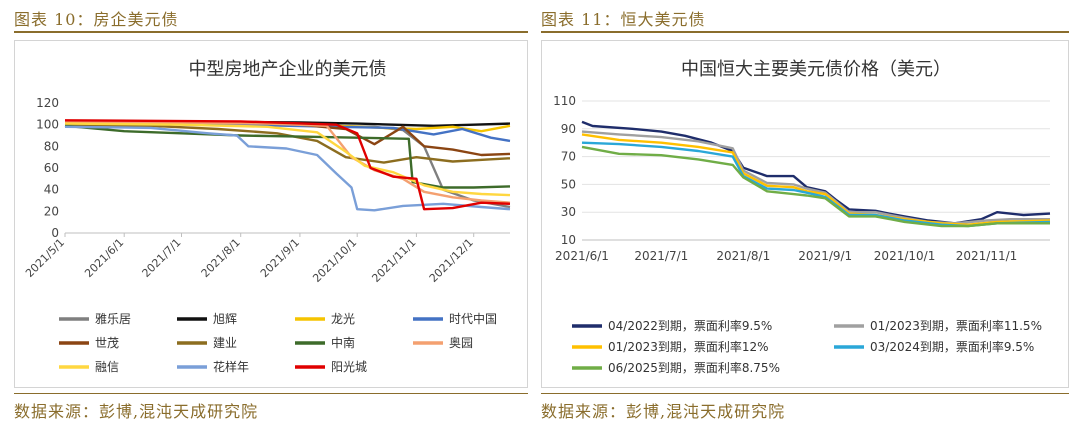 The height and width of the screenshot is (431, 1080). I want to click on legend-label: 奥园, so click(461, 343).